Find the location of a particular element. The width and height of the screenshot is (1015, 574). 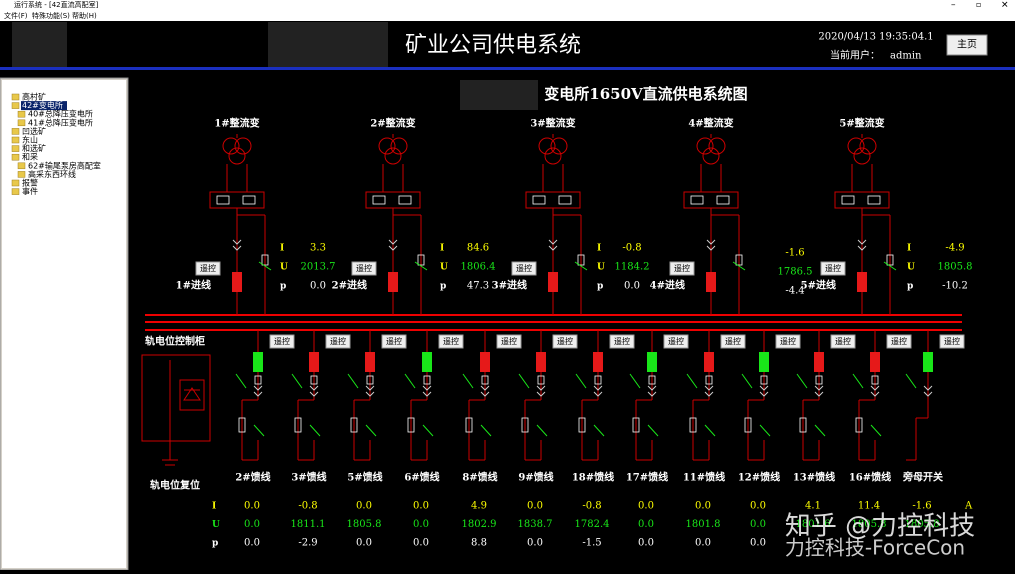

tree-item: 42#变电所 is located at coordinates (42, 105).